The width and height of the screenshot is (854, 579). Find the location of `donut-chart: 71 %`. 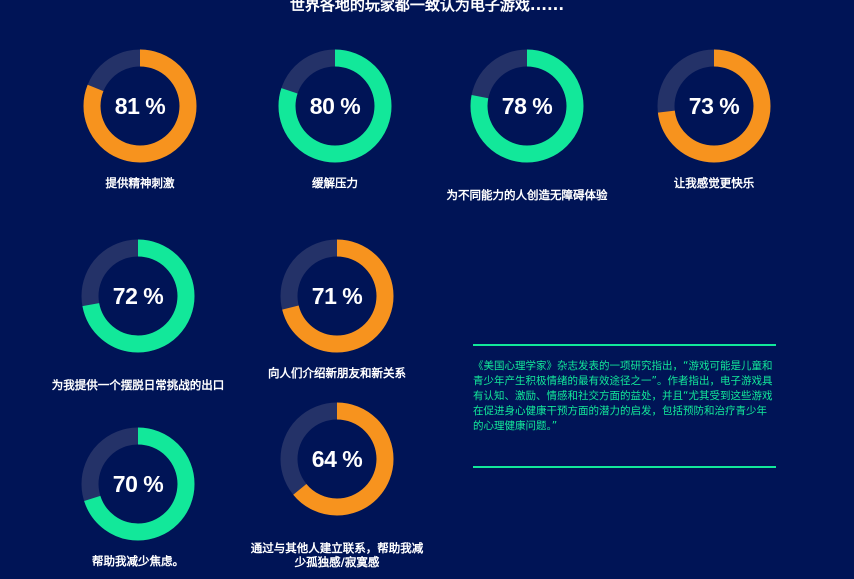

donut-chart: 71 % is located at coordinates (337, 296).